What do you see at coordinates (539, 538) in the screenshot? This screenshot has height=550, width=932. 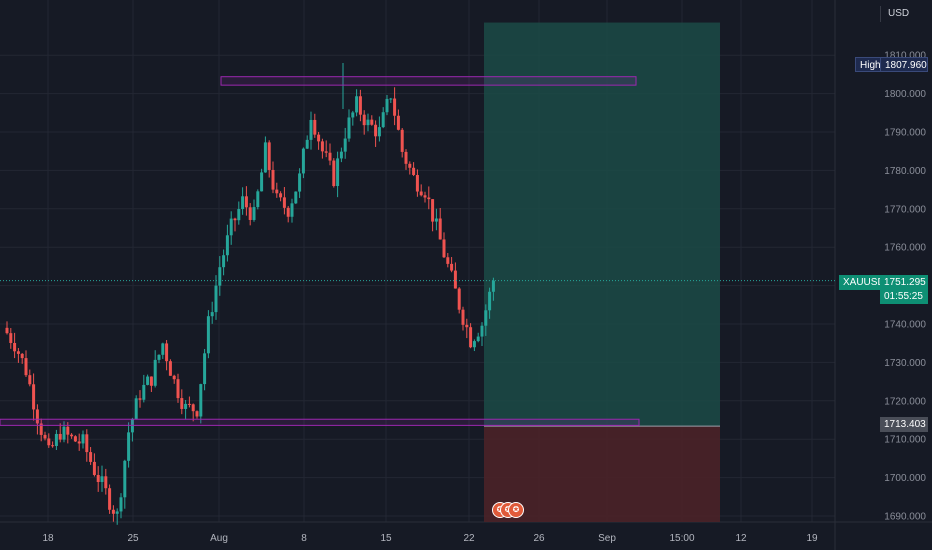 I see `time-tick-label: 26` at bounding box center [539, 538].